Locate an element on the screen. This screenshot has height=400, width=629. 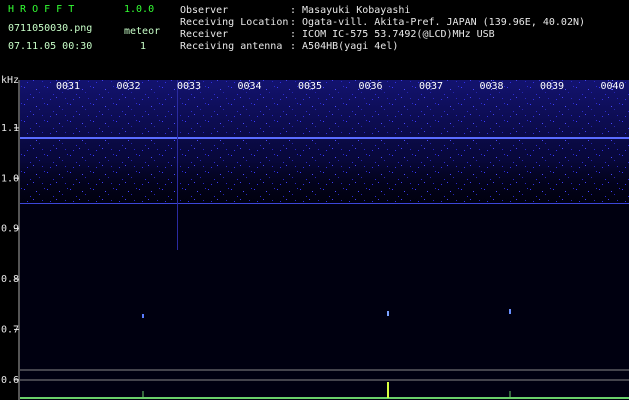
band-edge-line is located at coordinates (324, 203).